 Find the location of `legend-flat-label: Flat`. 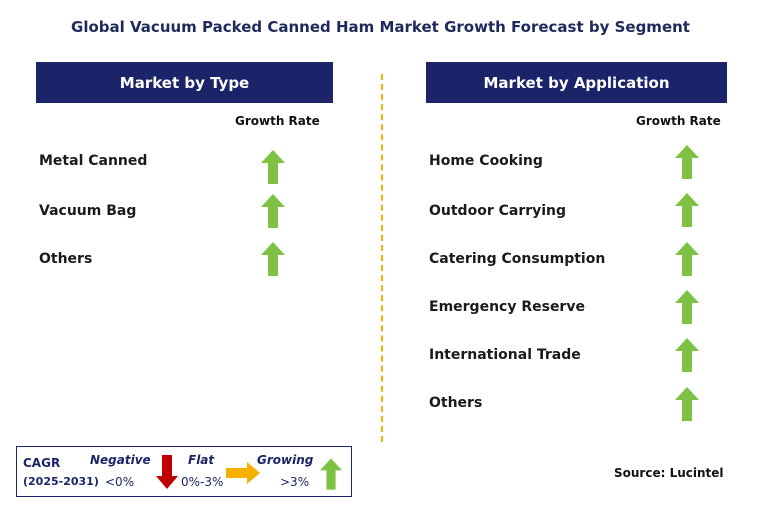

legend-flat-label: Flat is located at coordinates (201, 460).